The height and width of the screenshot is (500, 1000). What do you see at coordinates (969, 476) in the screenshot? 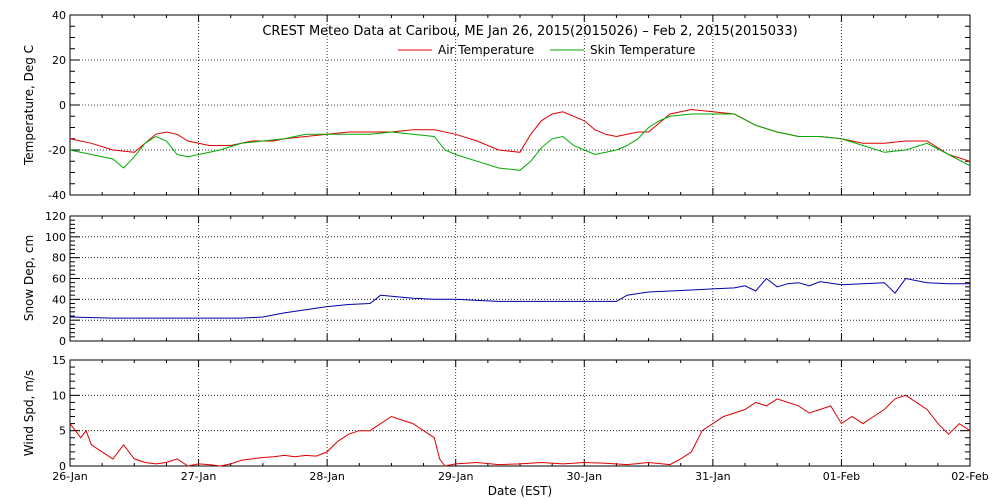
I see `x-tick-label: 02-Feb` at bounding box center [969, 476].